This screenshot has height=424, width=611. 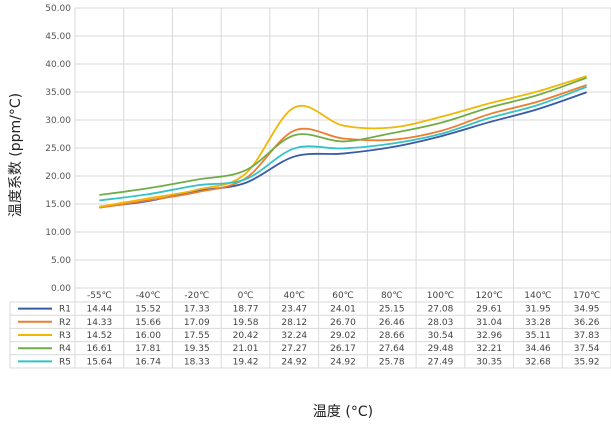 I want to click on table-cell: 32.21, so click(x=489, y=349).